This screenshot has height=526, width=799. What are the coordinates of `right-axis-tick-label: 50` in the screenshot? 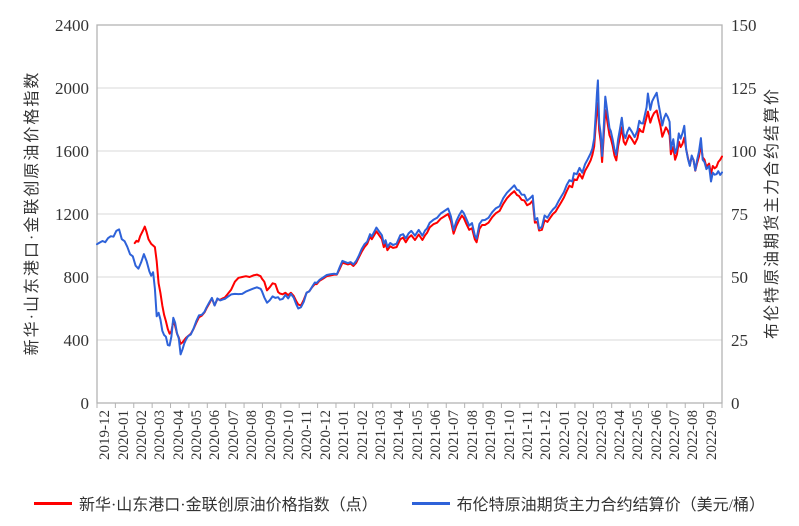 It's located at (739, 277).